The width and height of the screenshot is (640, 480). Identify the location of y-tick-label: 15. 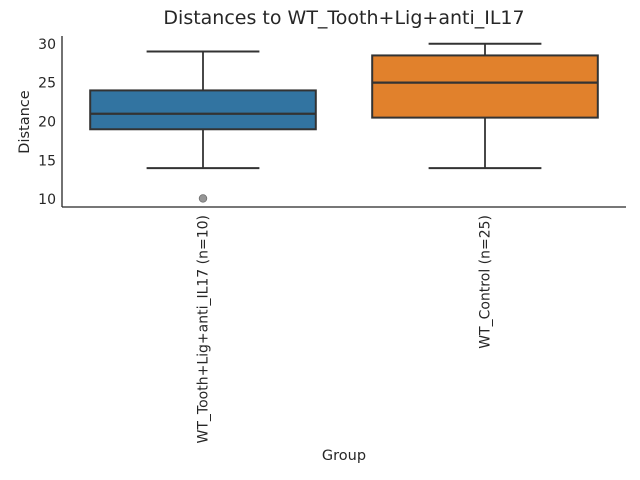
(47, 161).